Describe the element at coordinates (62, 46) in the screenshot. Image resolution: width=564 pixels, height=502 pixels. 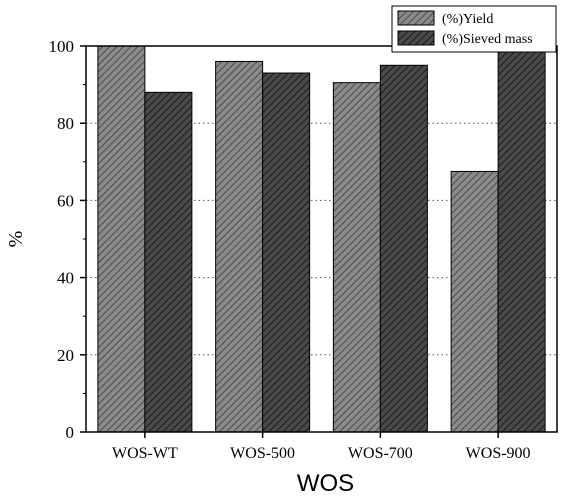
I see `y-tick-label: 100` at that location.